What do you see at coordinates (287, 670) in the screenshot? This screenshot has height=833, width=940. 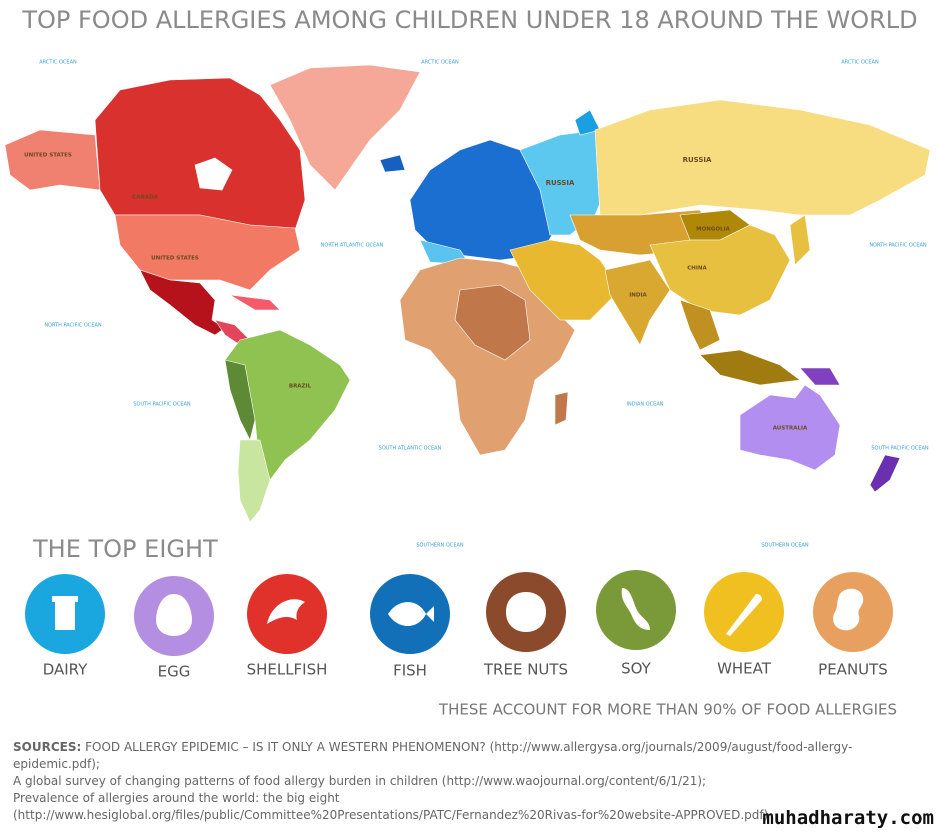 I see `allergen-label: SHELLFISH` at bounding box center [287, 670].